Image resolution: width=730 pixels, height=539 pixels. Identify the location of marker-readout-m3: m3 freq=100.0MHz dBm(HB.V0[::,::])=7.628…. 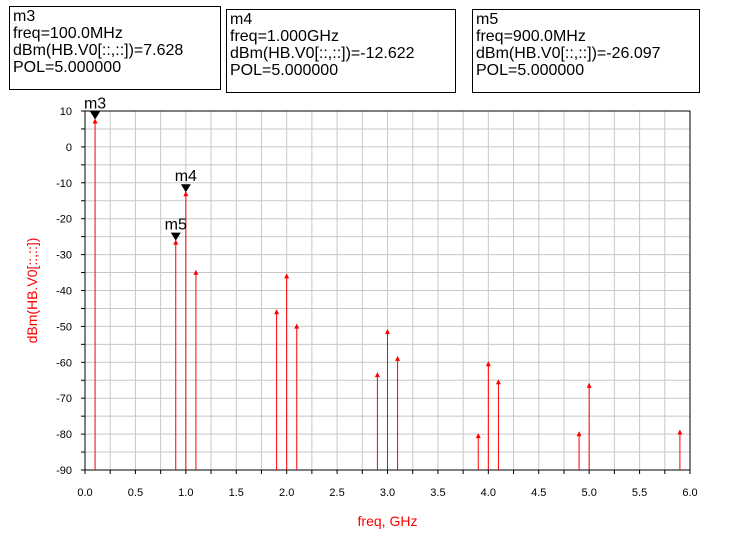
(115, 48).